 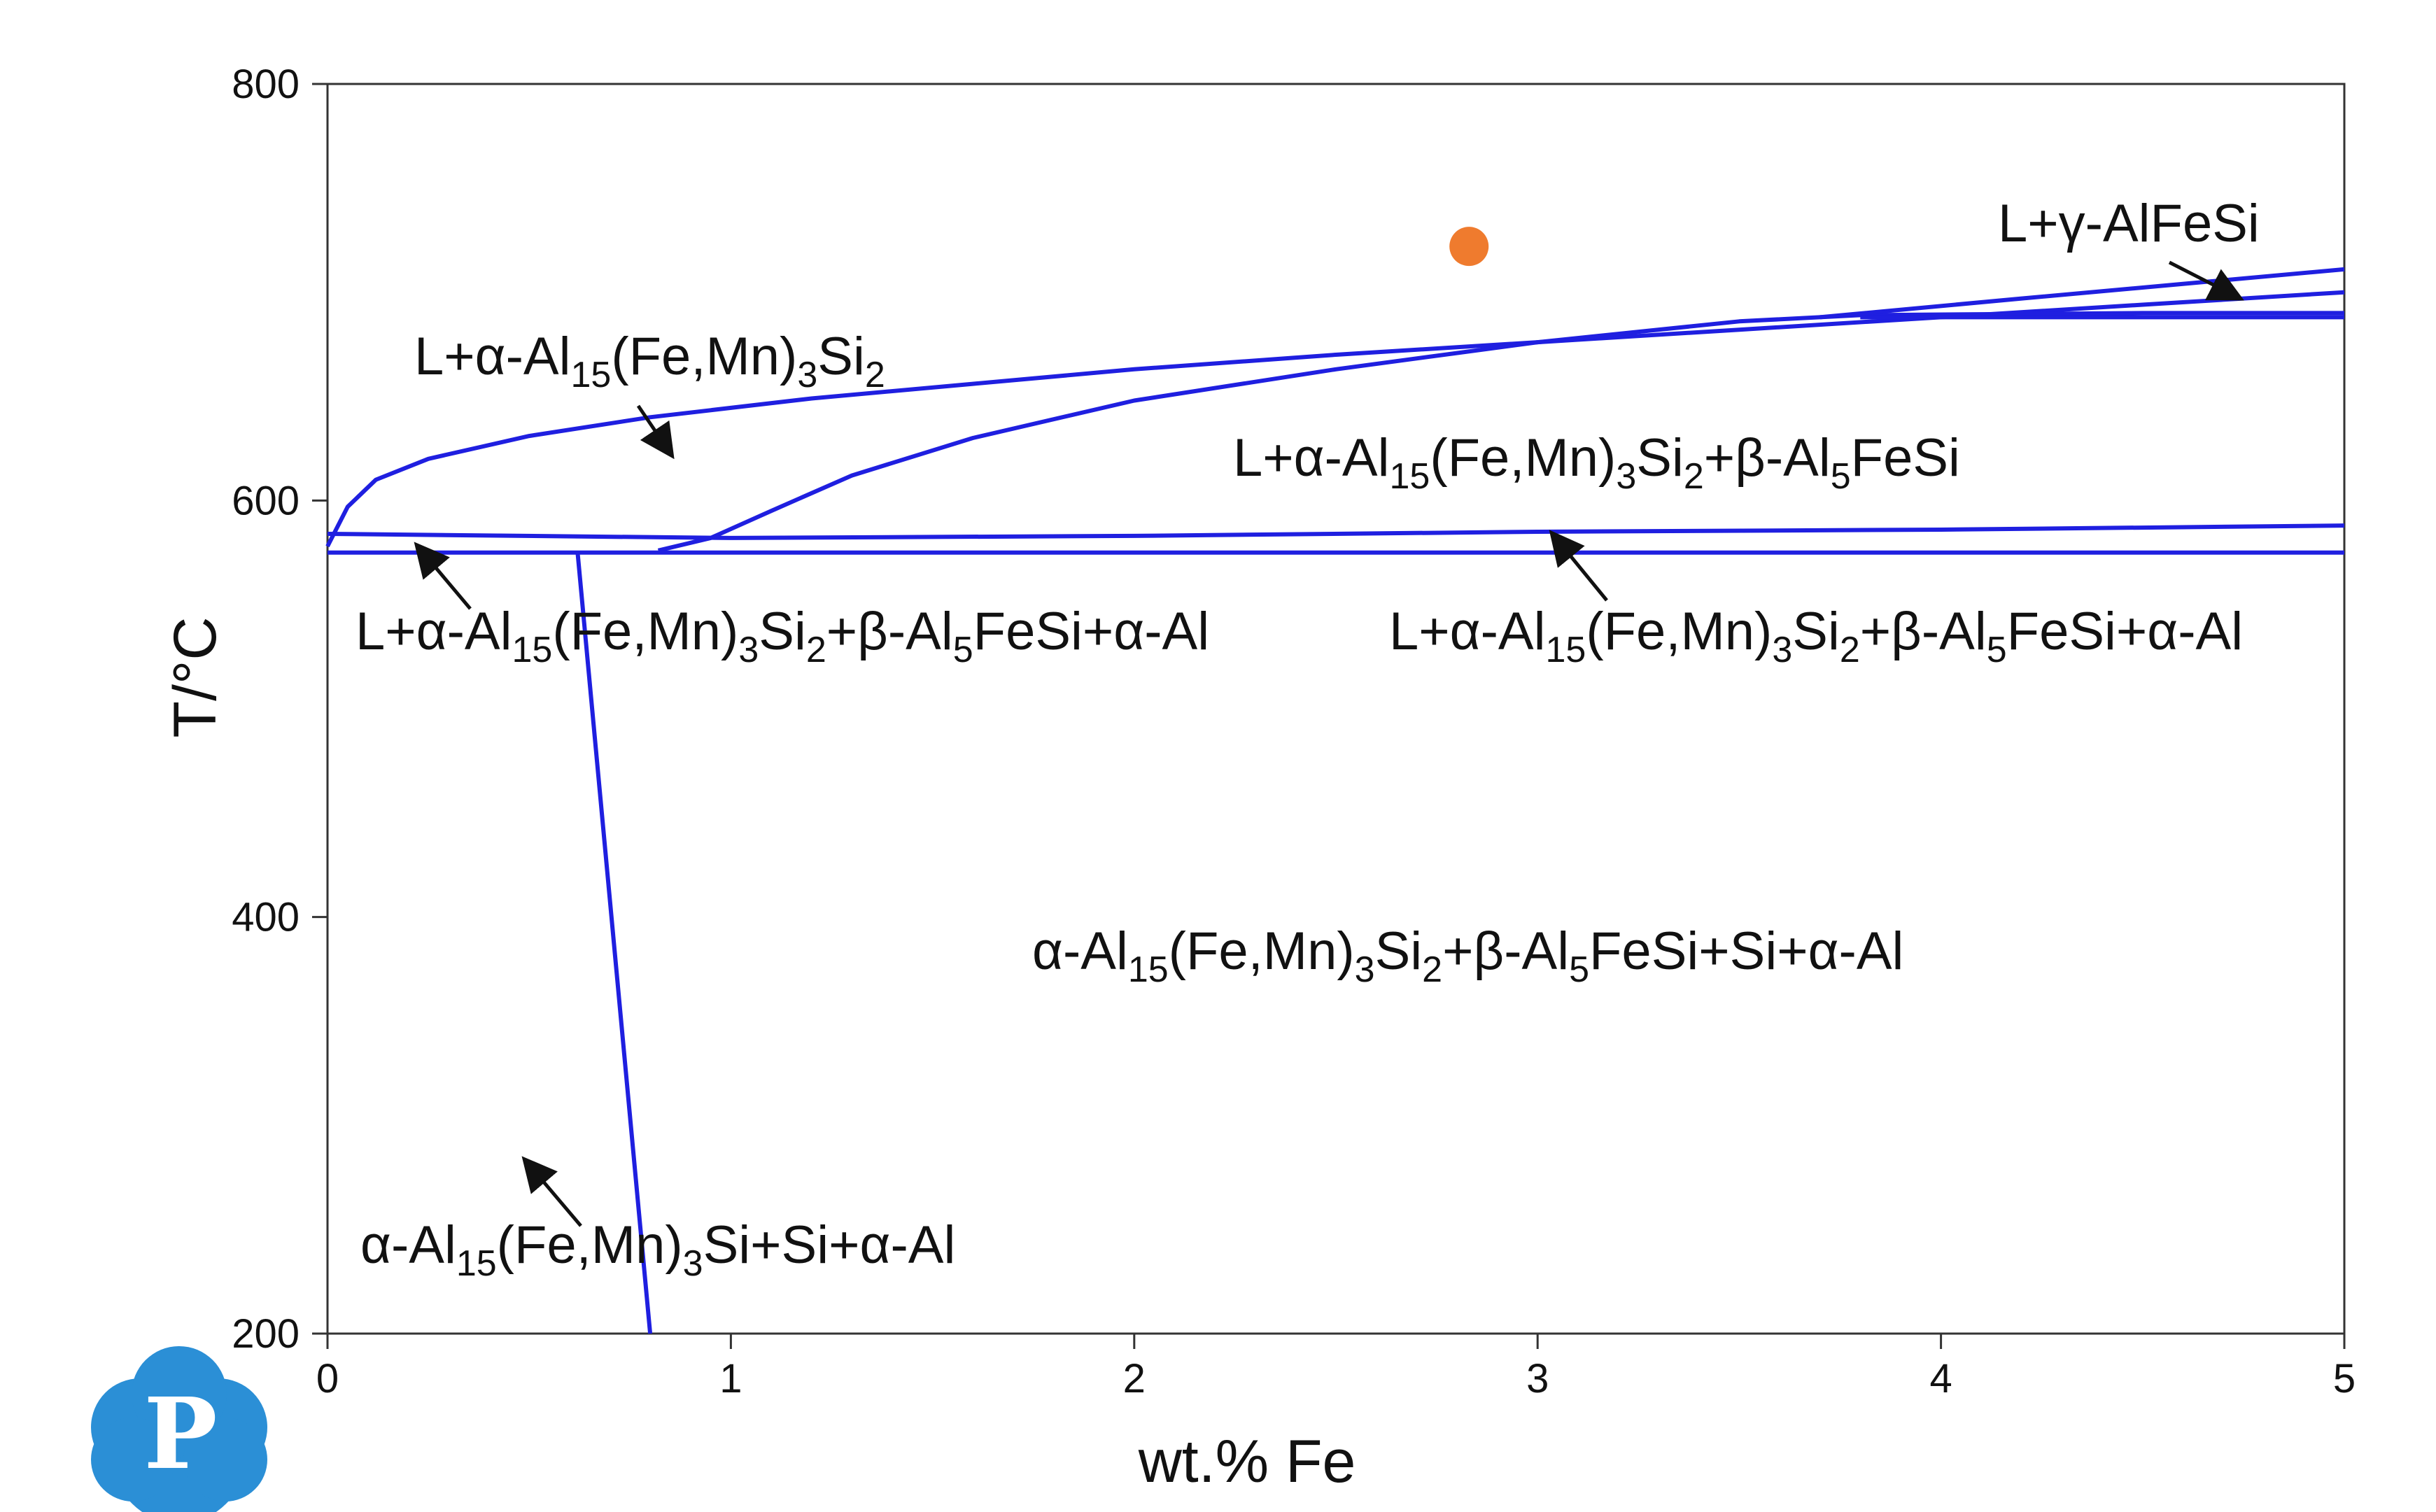 What do you see at coordinates (649, 361) in the screenshot?
I see `region-label: L+α-Al15(Fe,Mn)3Si2` at bounding box center [649, 361].